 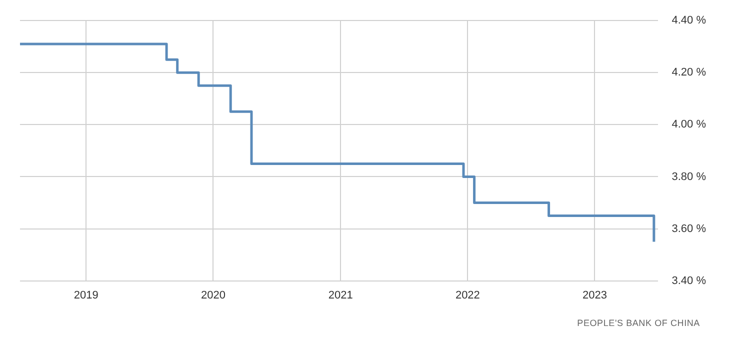 I want to click on y-tick-label: 4.40 %, so click(x=689, y=20).